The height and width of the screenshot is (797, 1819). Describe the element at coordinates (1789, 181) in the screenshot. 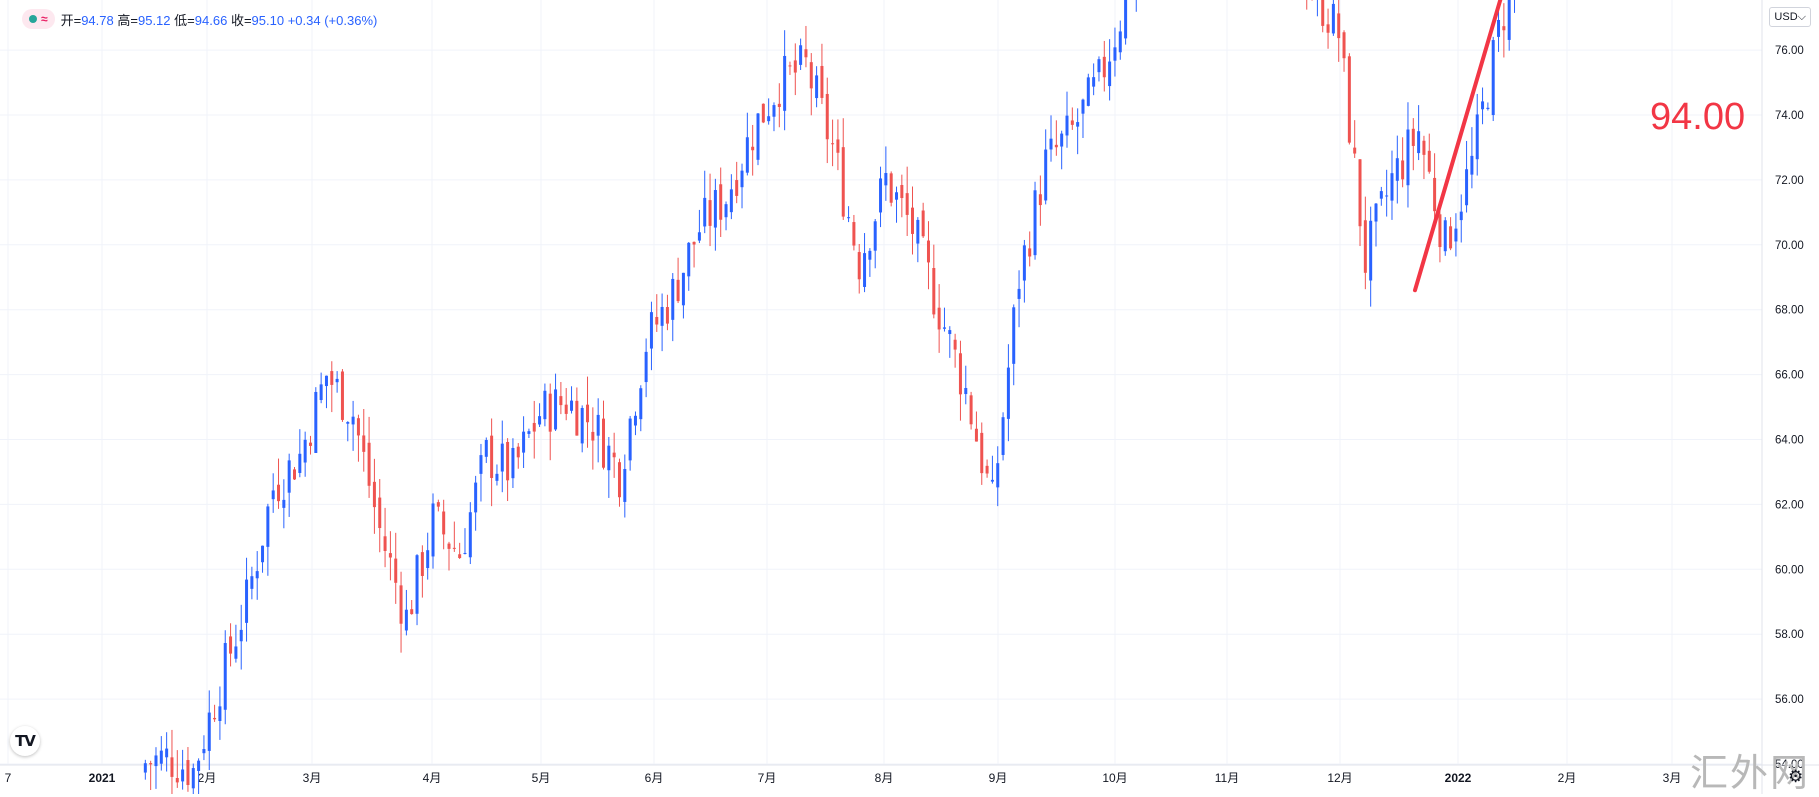

I see `price-tick-label: 72.00` at that location.